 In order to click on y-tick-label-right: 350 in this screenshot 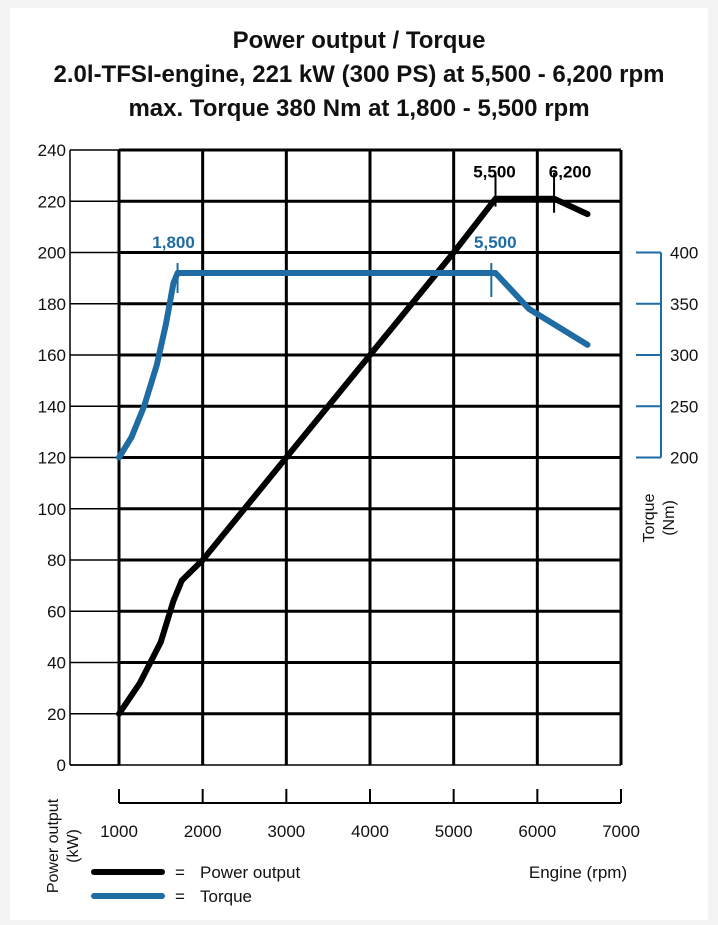, I will do `click(684, 304)`.